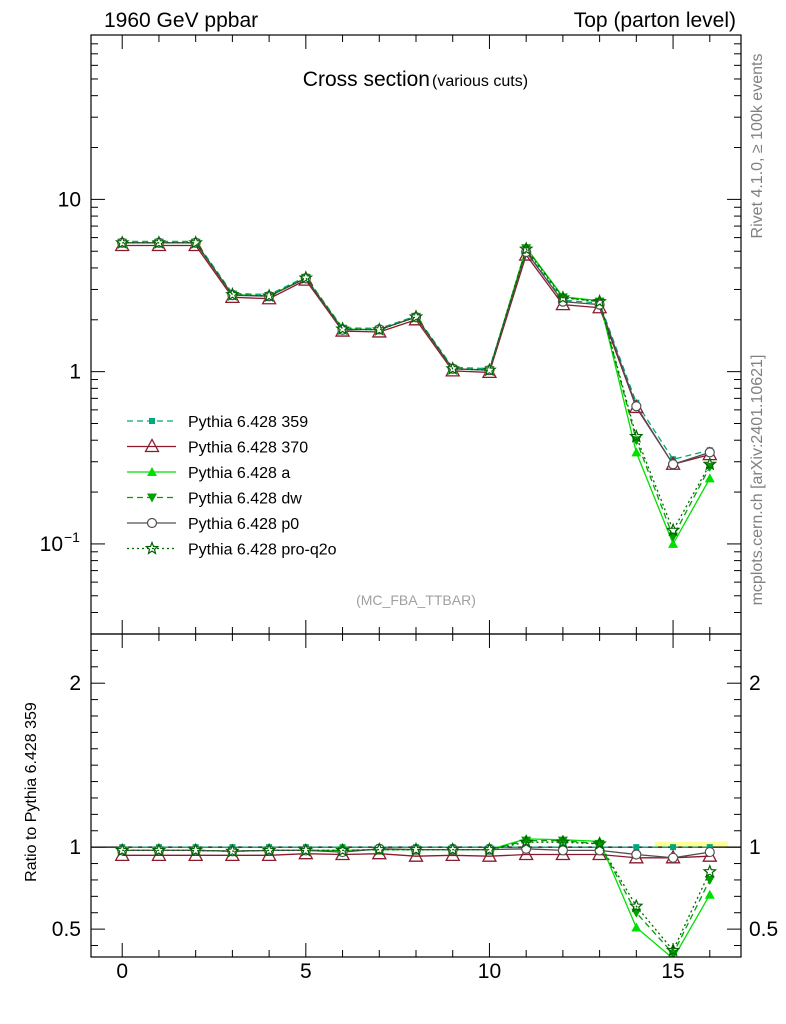  Describe the element at coordinates (72, 537) in the screenshot. I see `y-tick-exponent: −1` at that location.